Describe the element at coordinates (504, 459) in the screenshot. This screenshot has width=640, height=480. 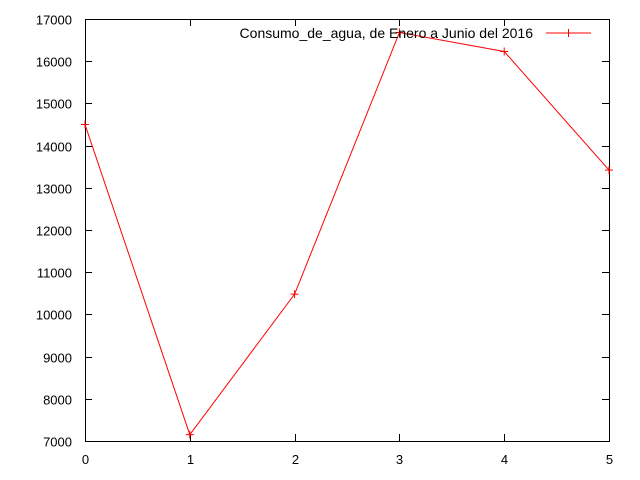
I see `x-tick-label: 4` at that location.